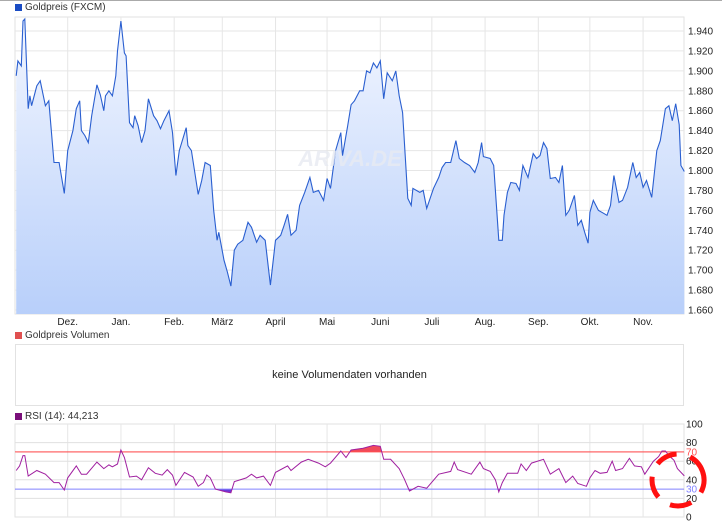 The width and height of the screenshot is (722, 525). What do you see at coordinates (700, 251) in the screenshot?
I see `price-ytick-label: 1.720` at bounding box center [700, 251].